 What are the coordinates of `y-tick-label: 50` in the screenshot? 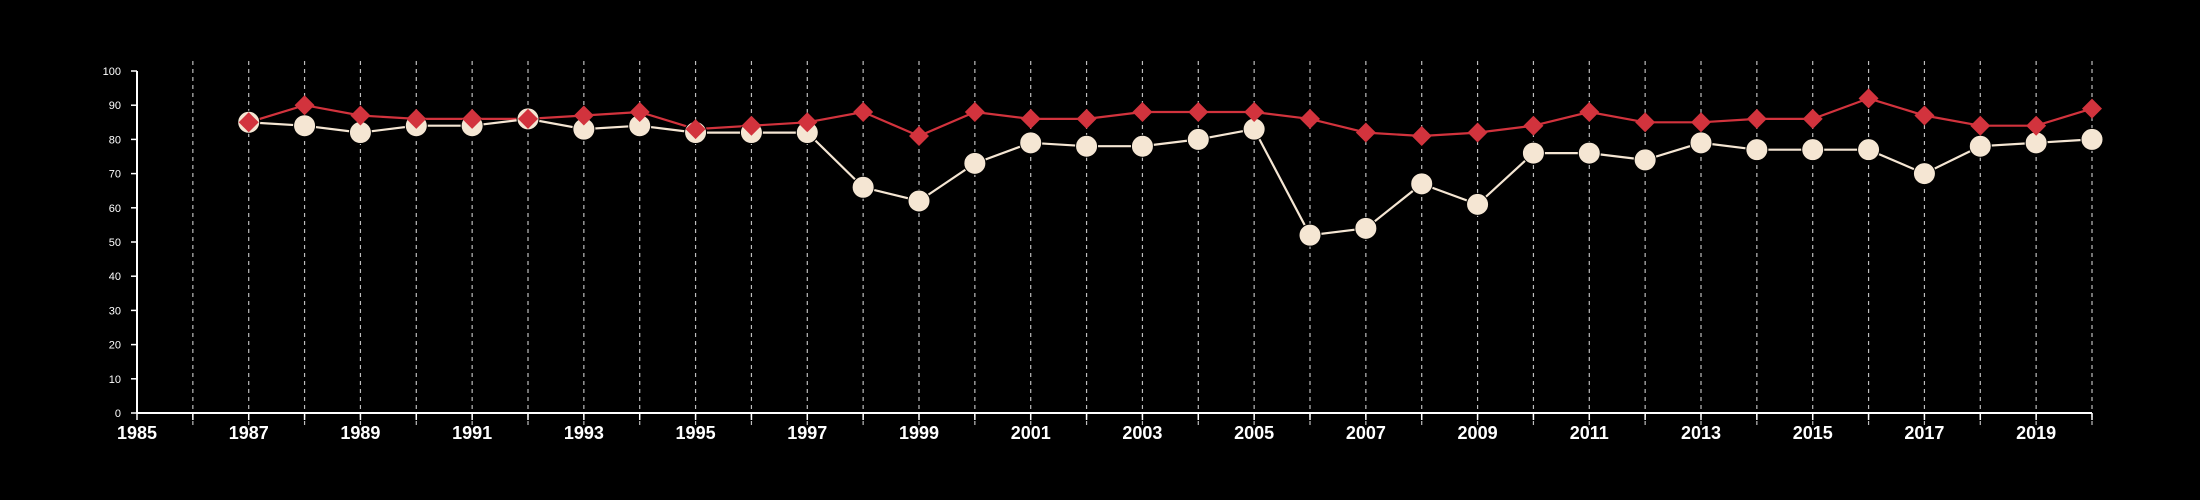 It's located at (115, 243).